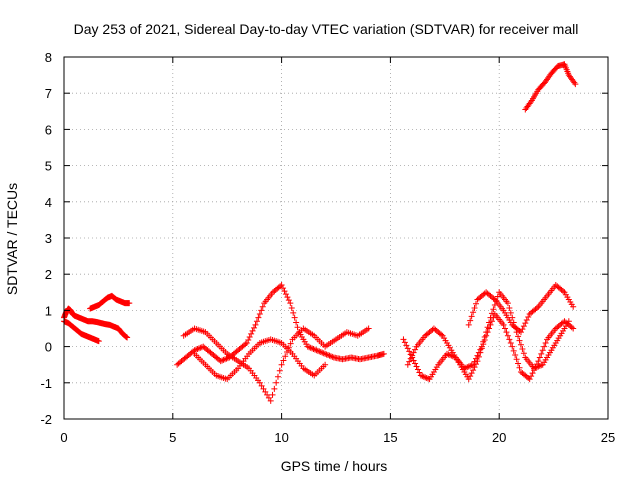 This screenshot has height=480, width=640. What do you see at coordinates (276, 364) in the screenshot?
I see `series-arc-e` at bounding box center [276, 364].